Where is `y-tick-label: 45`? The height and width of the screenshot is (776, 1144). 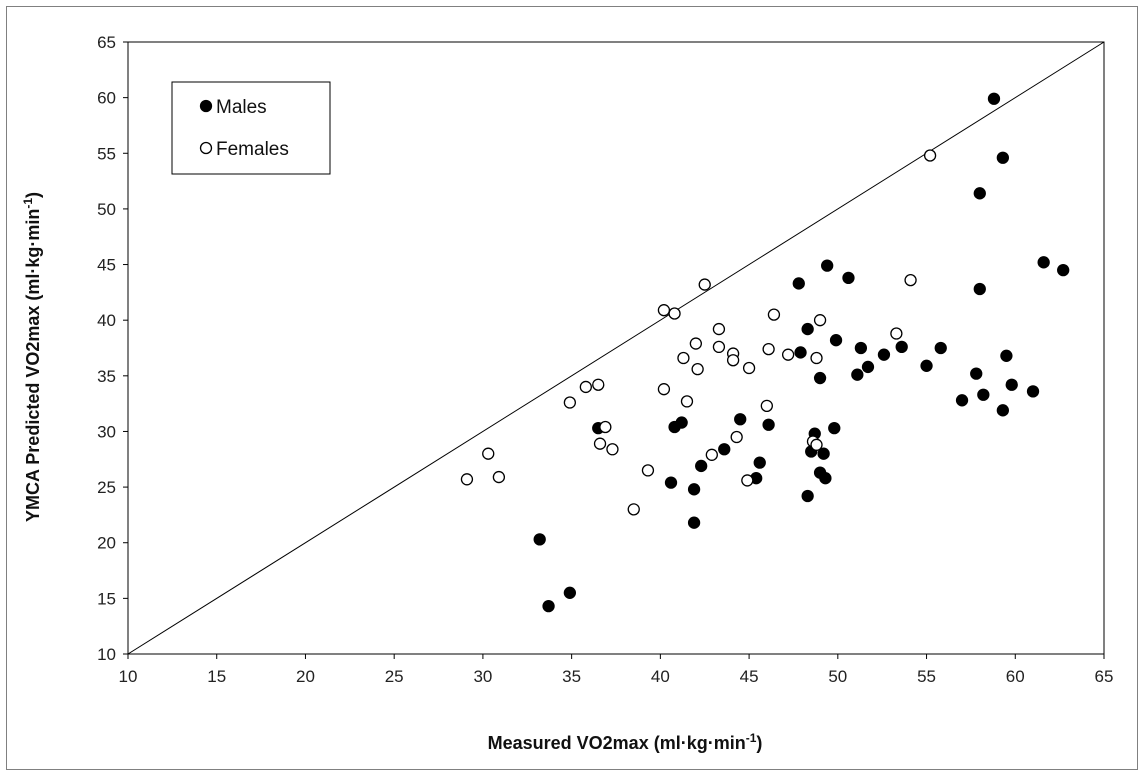
y-tick-label: 45 is located at coordinates (106, 265).